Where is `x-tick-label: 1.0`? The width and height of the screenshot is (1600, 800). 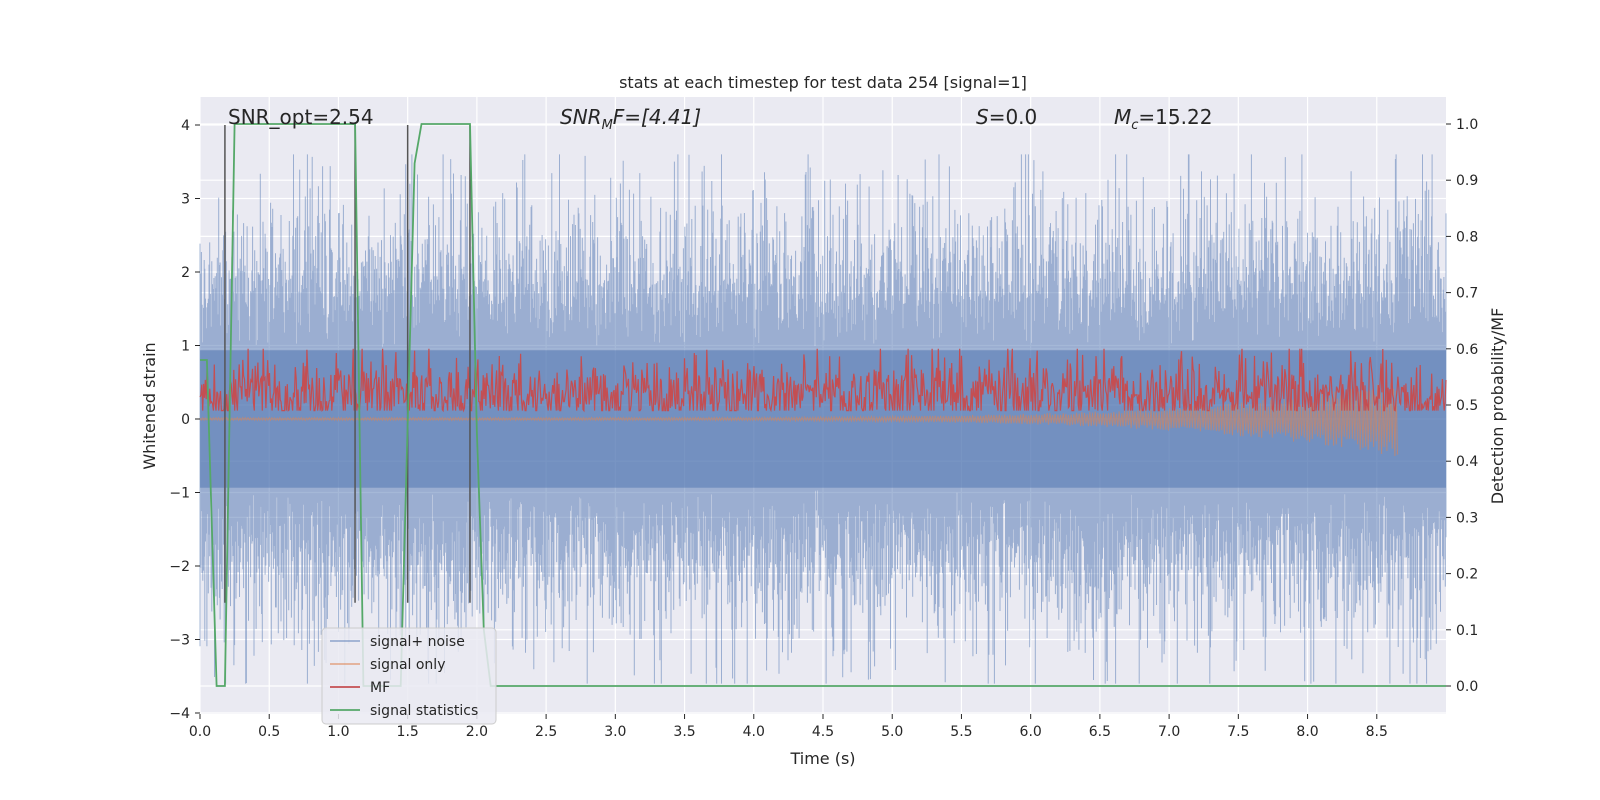
x-tick-label: 1.0 is located at coordinates (338, 732).